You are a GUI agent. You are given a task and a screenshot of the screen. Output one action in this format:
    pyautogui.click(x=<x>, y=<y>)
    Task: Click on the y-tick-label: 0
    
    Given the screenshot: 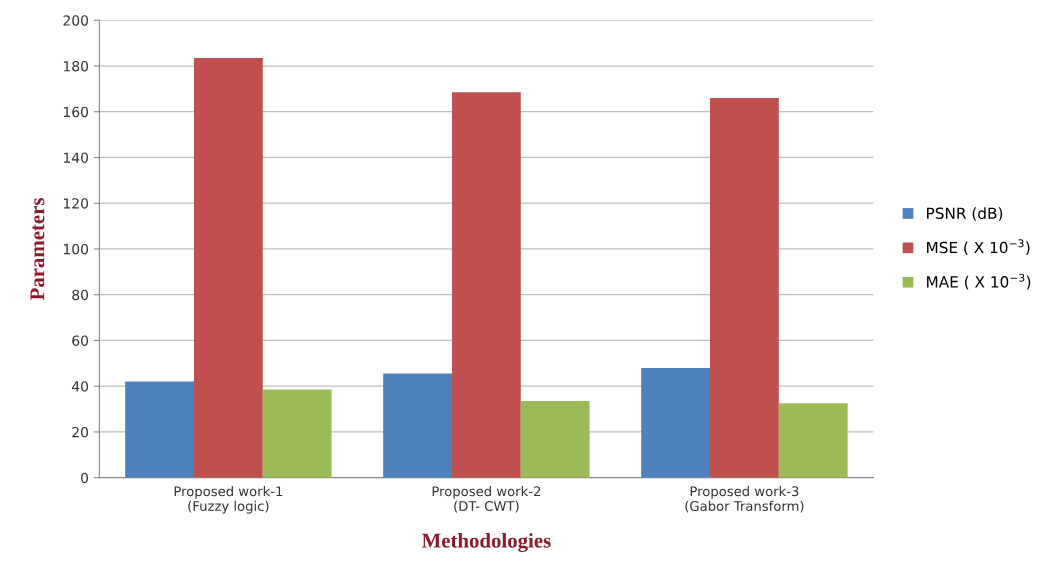 What is the action you would take?
    pyautogui.click(x=85, y=478)
    